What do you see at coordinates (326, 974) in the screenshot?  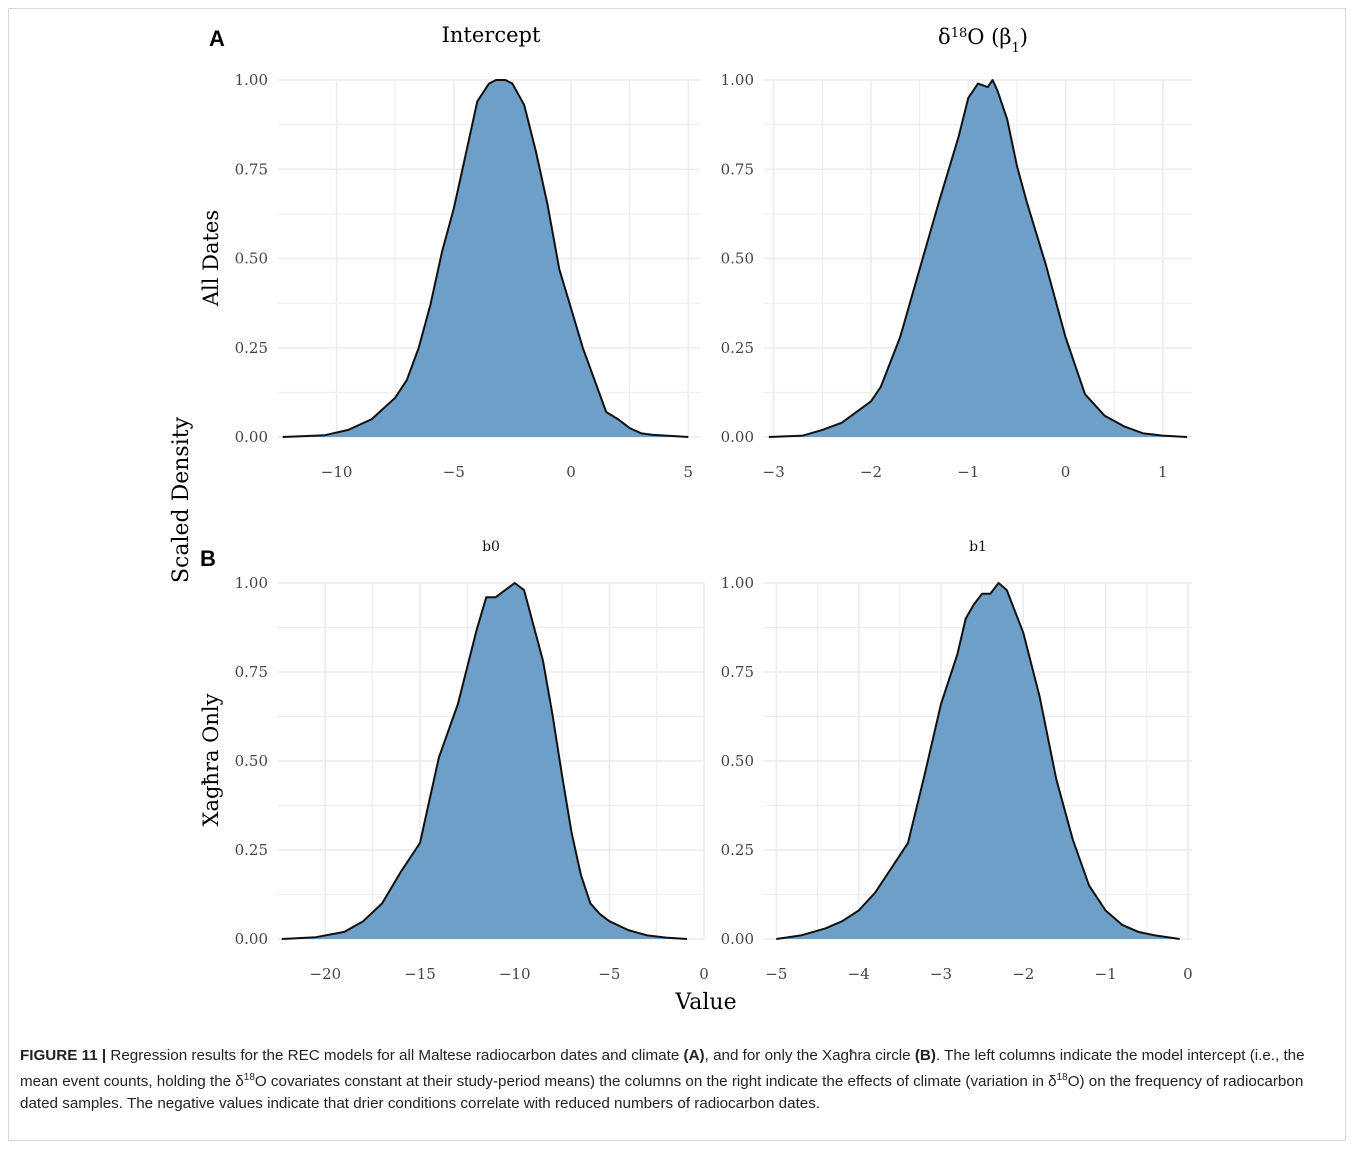 I see `x-tick-label: −20` at bounding box center [326, 974].